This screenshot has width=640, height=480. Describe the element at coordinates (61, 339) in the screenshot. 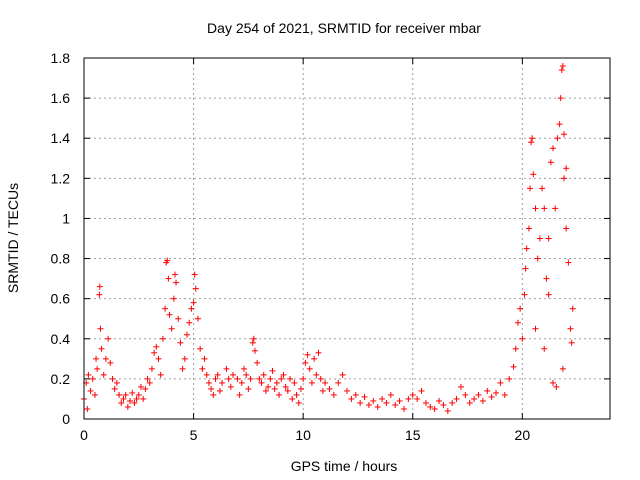

I see `y-tick-label: 0.4` at that location.